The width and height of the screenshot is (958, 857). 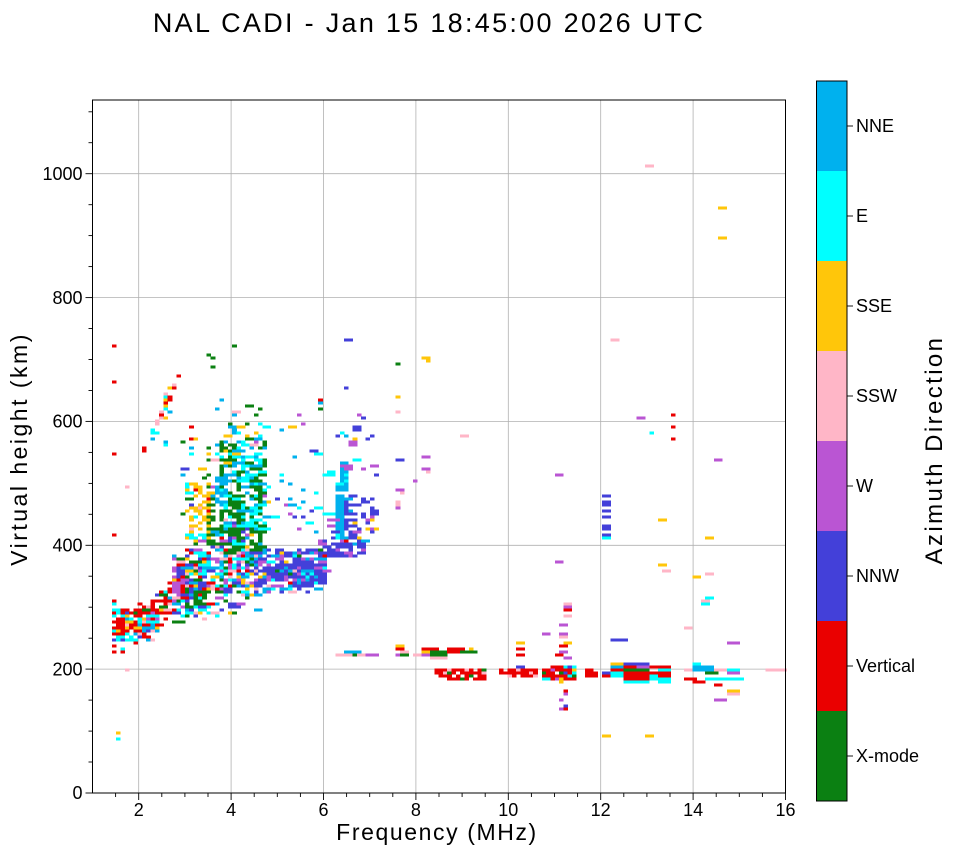 What do you see at coordinates (67, 669) in the screenshot?
I see `svg-text: 200` at bounding box center [67, 669].